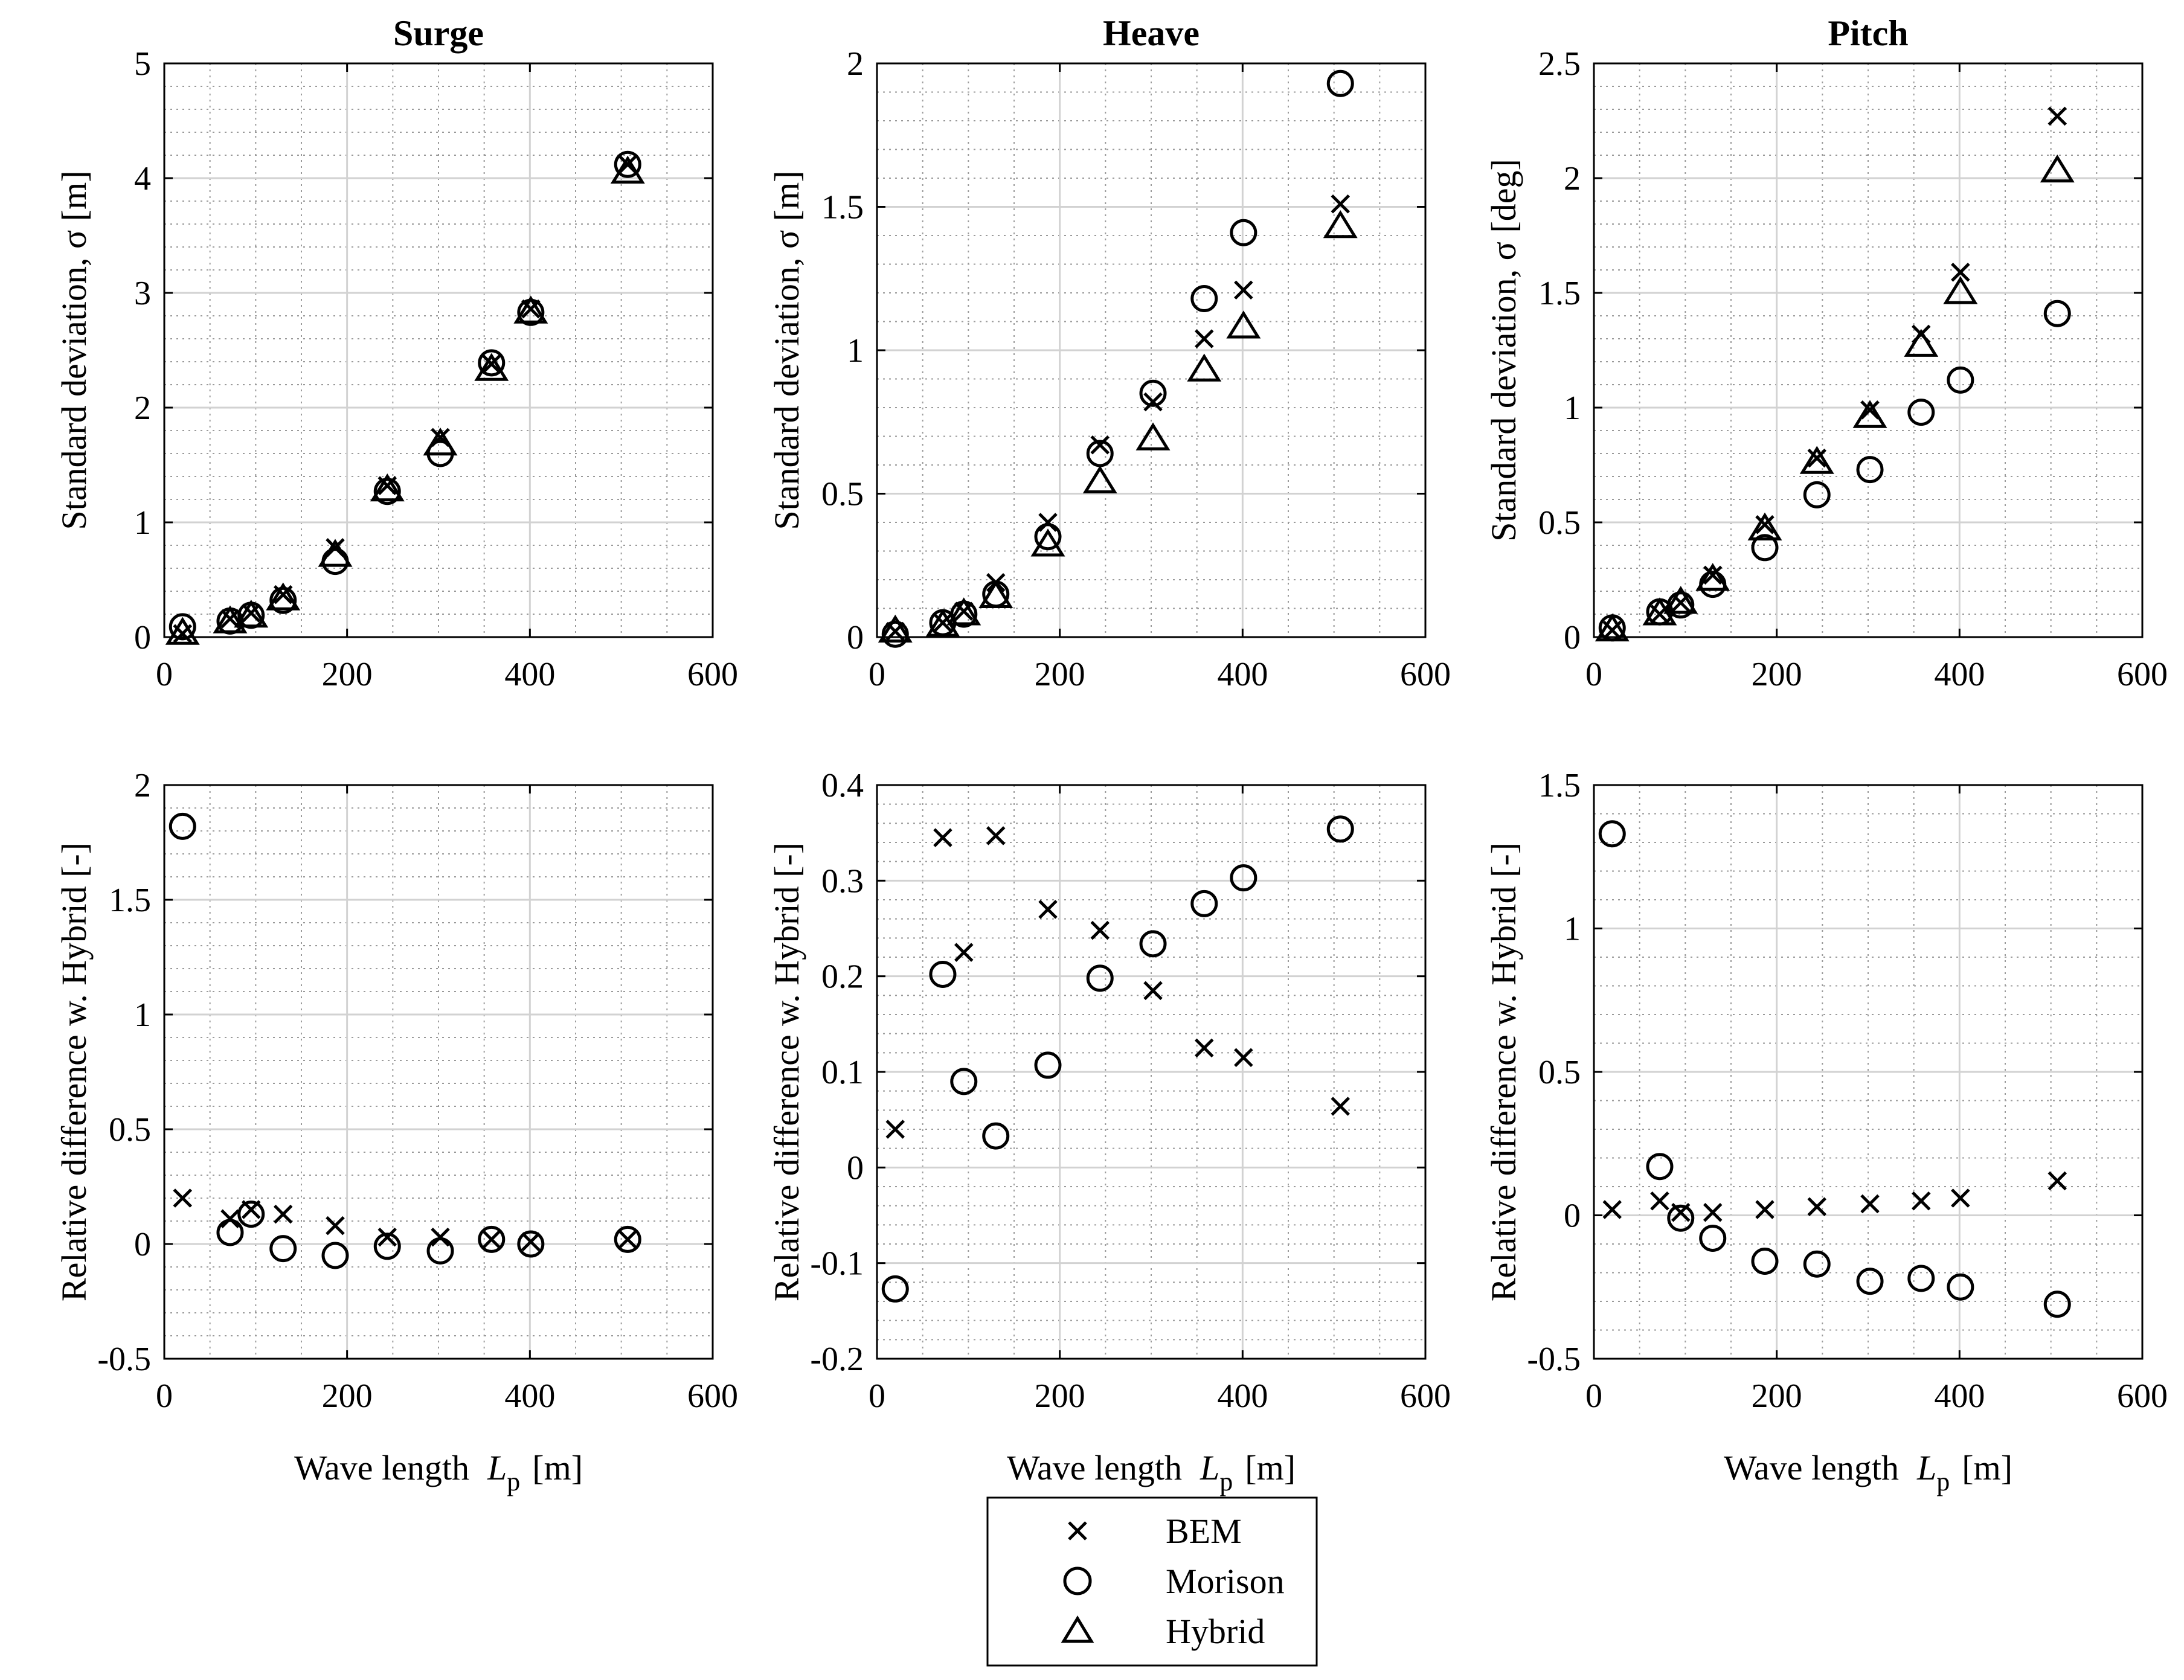  Describe the element at coordinates (837, 1264) in the screenshot. I see `y-tick-label: -0.1` at that location.